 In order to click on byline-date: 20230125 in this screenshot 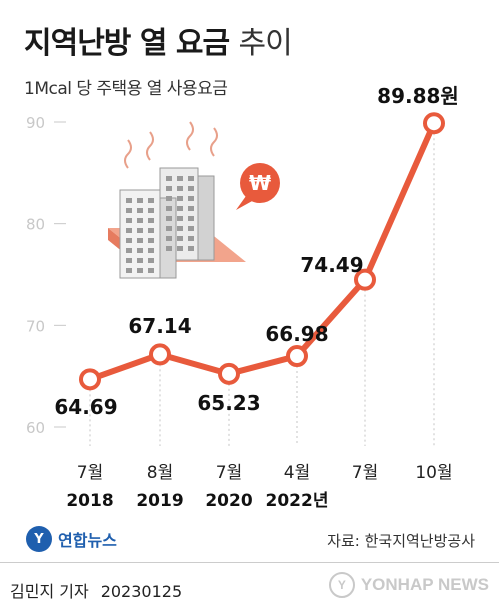, I will do `click(141, 591)`.